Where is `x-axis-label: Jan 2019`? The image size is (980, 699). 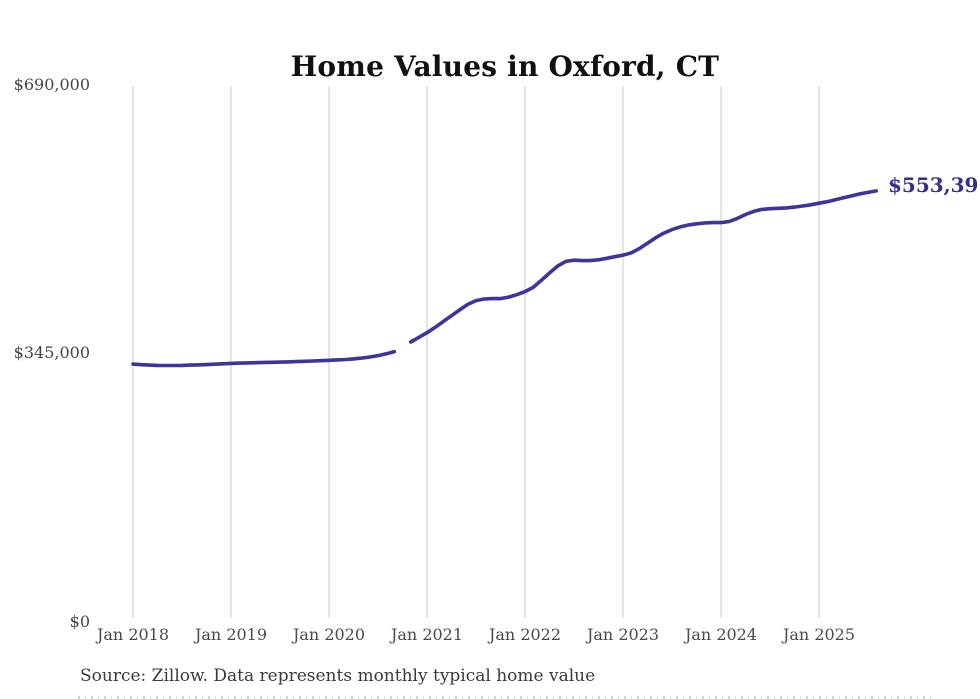 x-axis-label: Jan 2019 is located at coordinates (231, 634).